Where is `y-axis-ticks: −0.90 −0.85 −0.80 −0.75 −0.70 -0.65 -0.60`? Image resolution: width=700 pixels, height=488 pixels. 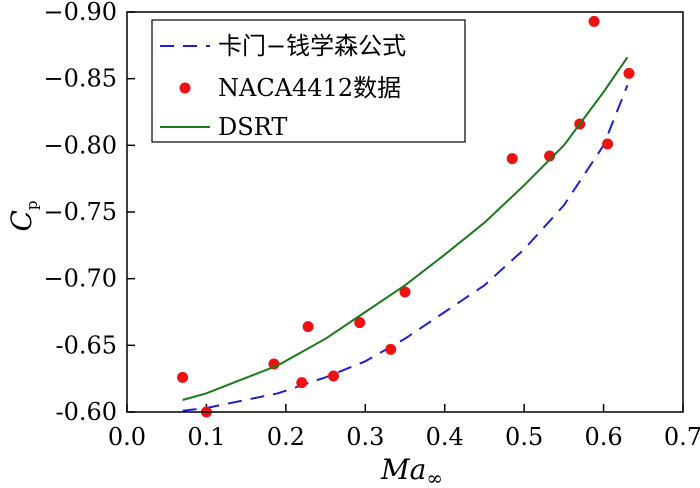
y-axis-ticks: −0.90 −0.85 −0.80 −0.75 −0.70 -0.65 -0.60 is located at coordinates (89, 213).